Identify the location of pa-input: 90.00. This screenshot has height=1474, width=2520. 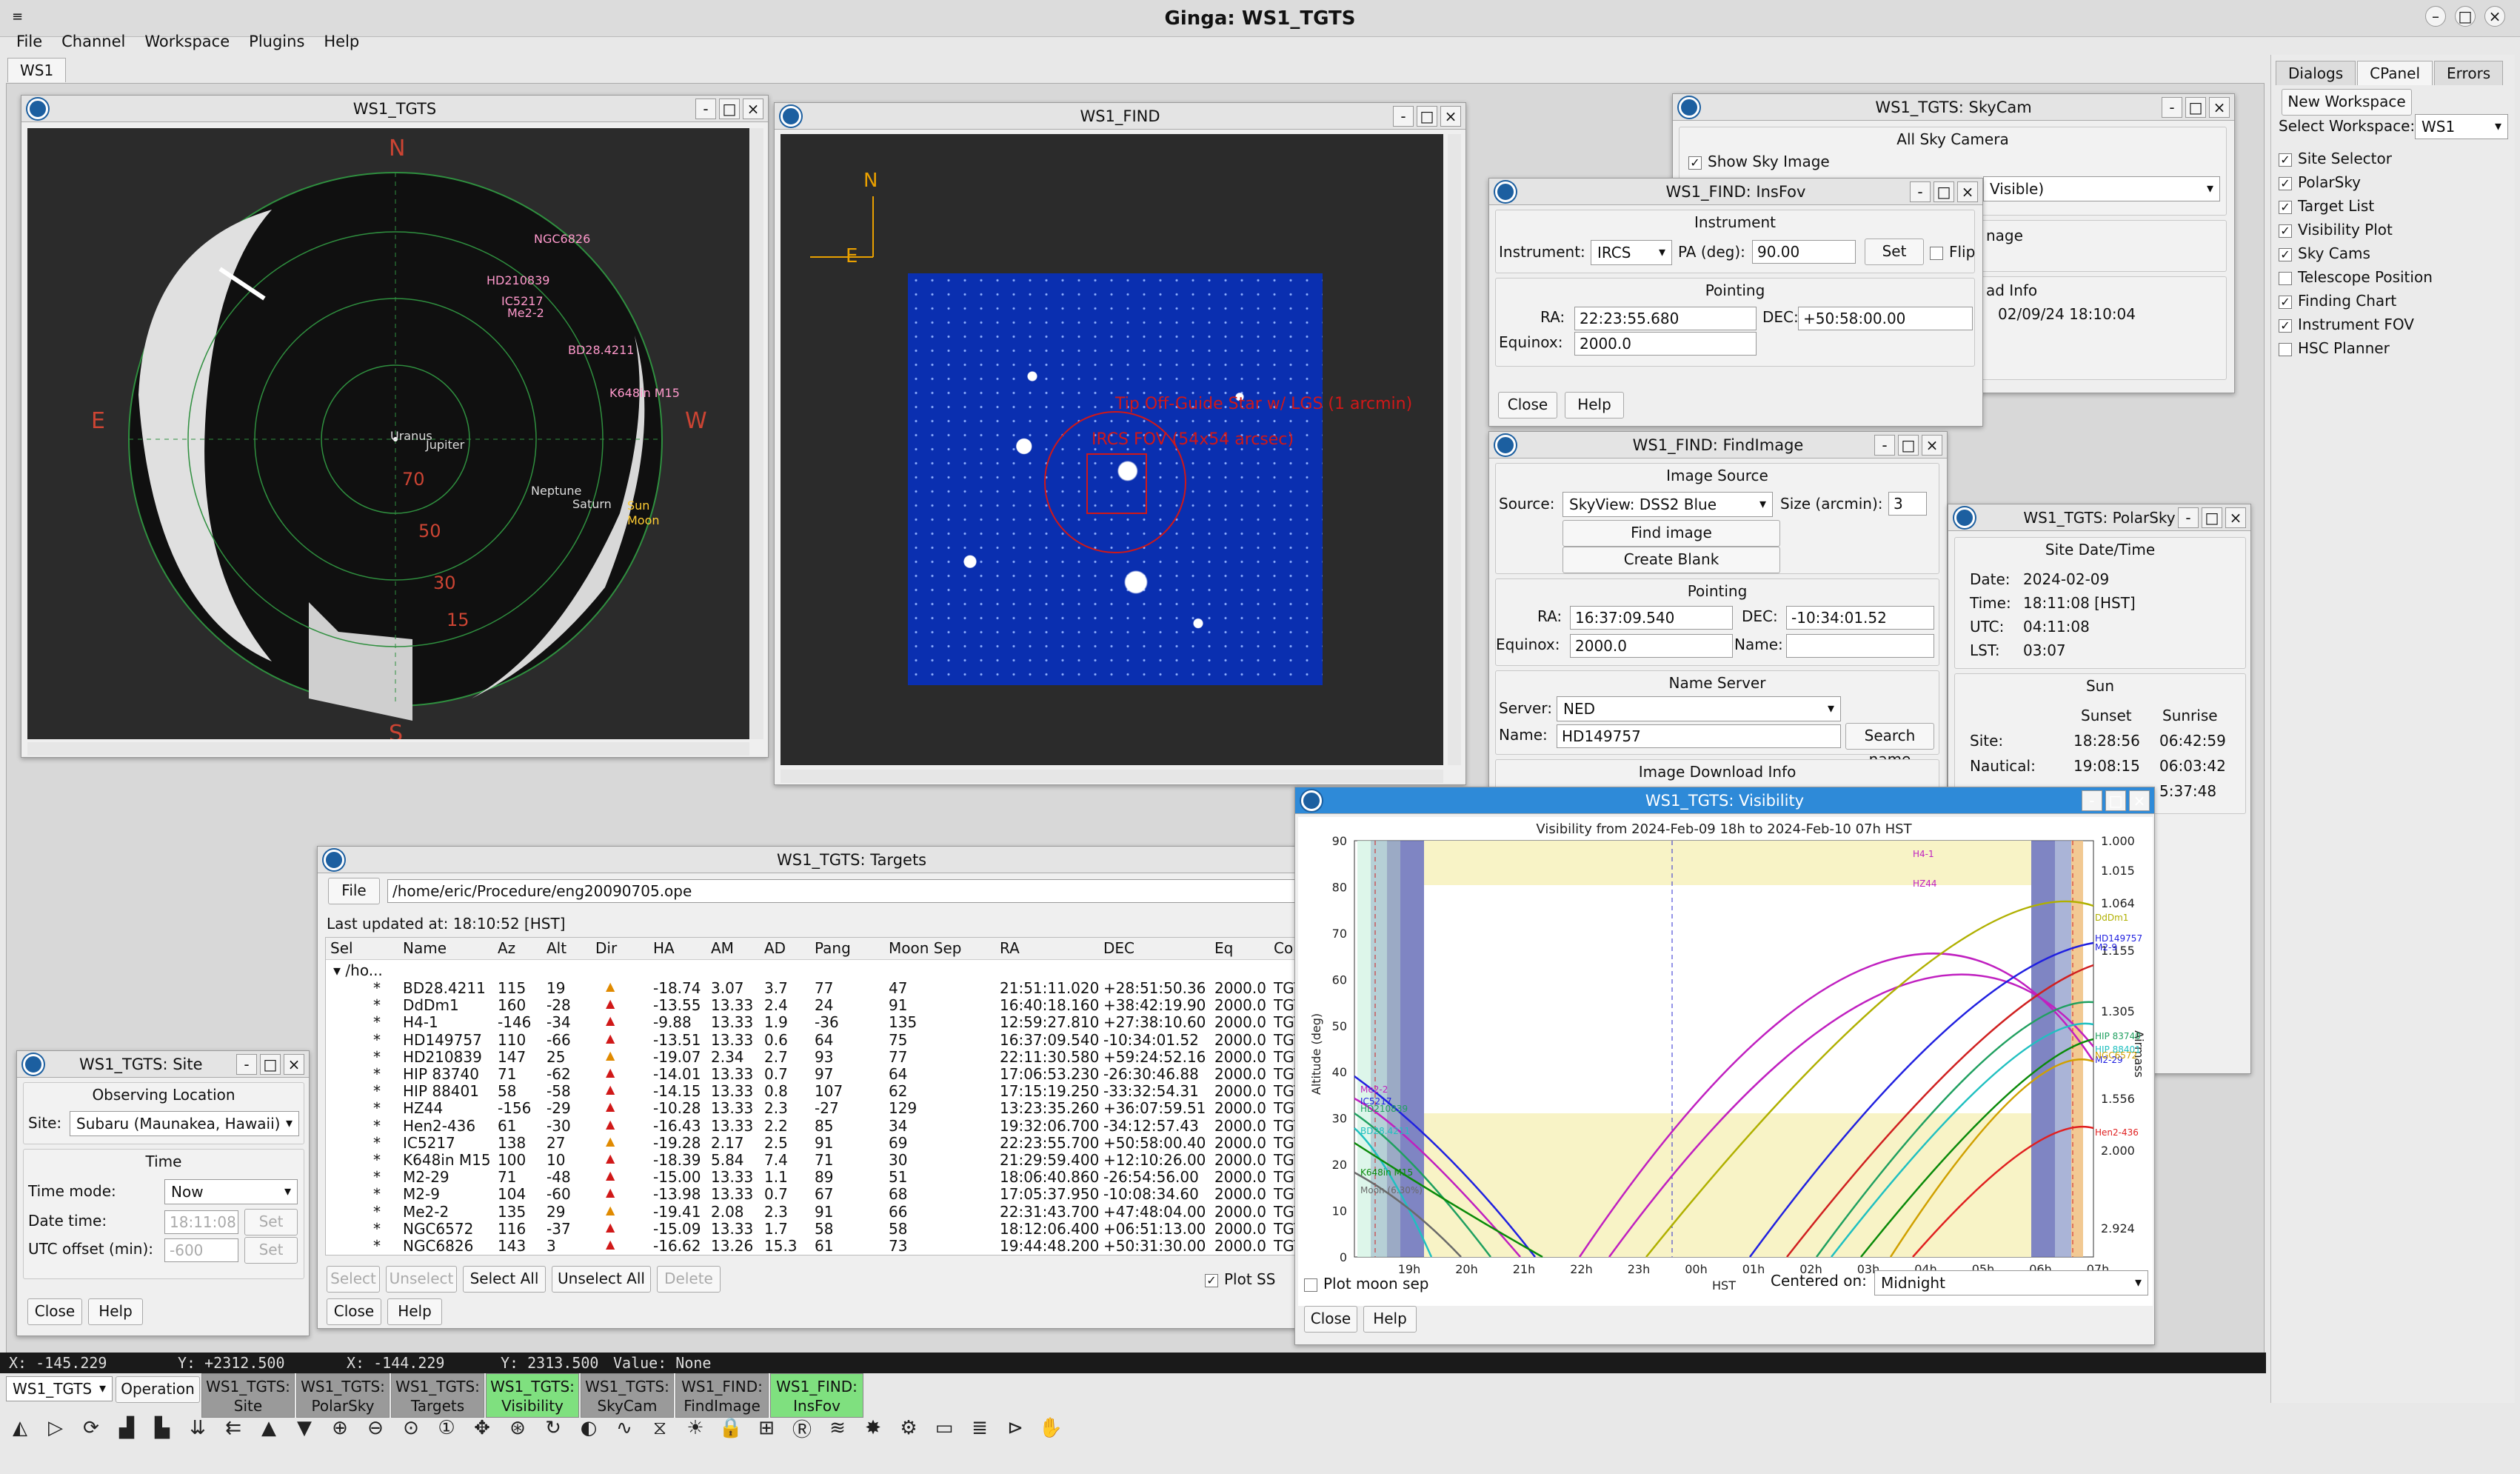
(1804, 252).